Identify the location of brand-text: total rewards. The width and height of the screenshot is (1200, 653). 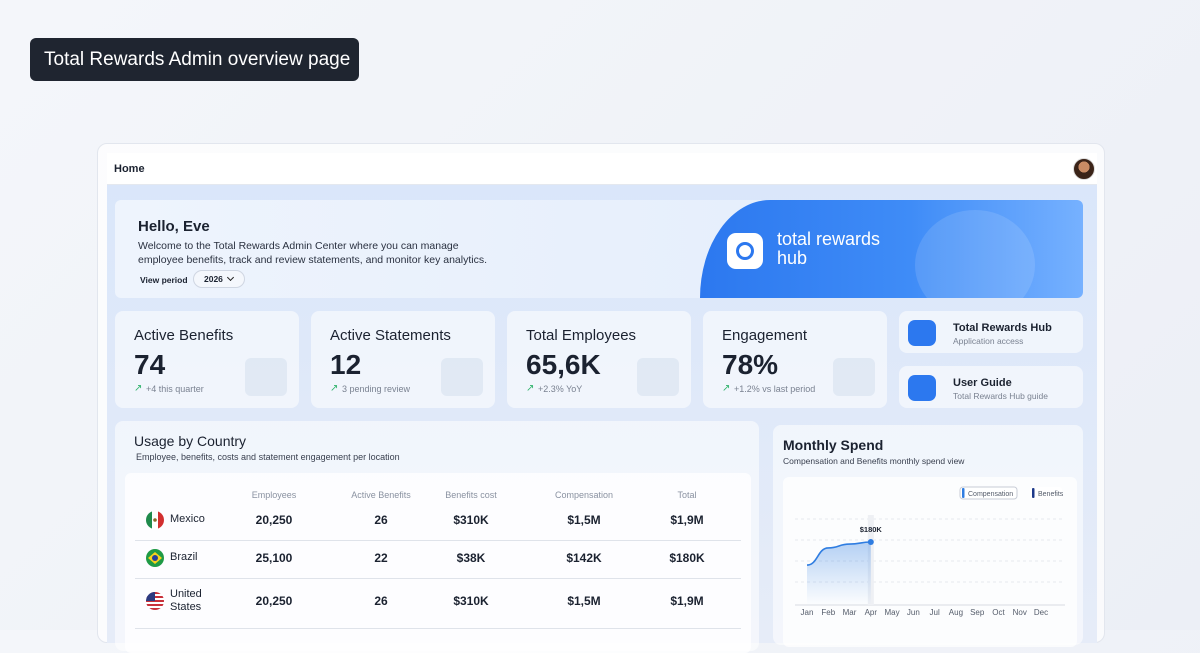
(829, 239).